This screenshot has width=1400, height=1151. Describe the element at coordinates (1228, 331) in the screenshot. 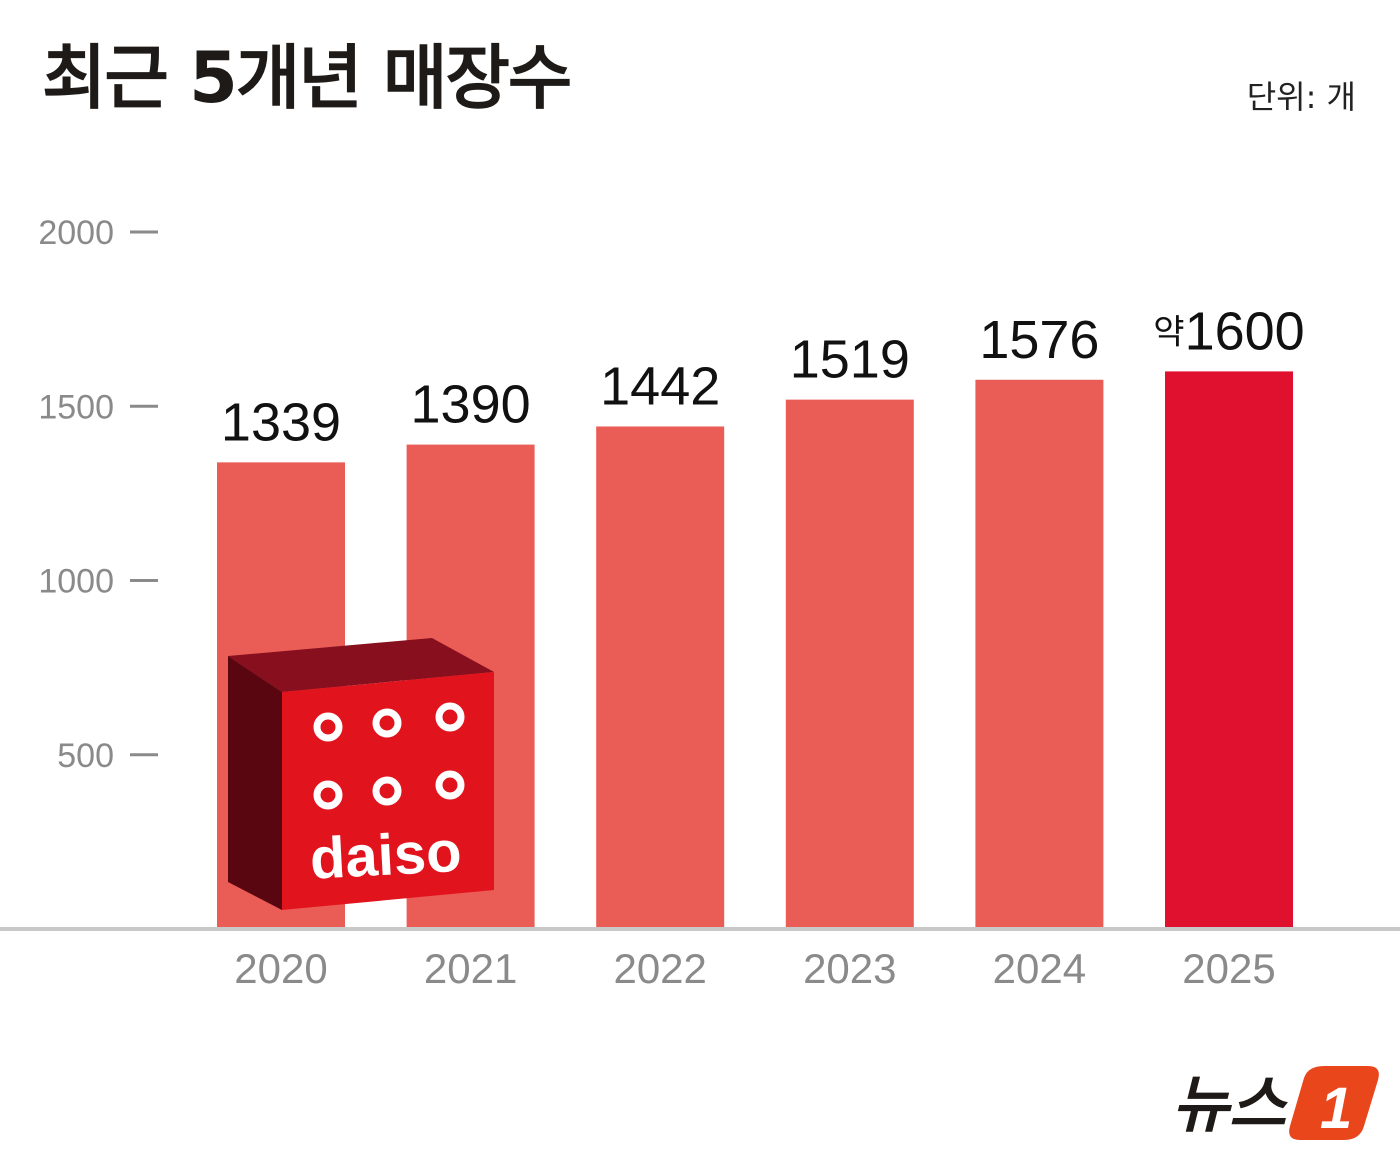

I see `value-label: 약1600` at that location.